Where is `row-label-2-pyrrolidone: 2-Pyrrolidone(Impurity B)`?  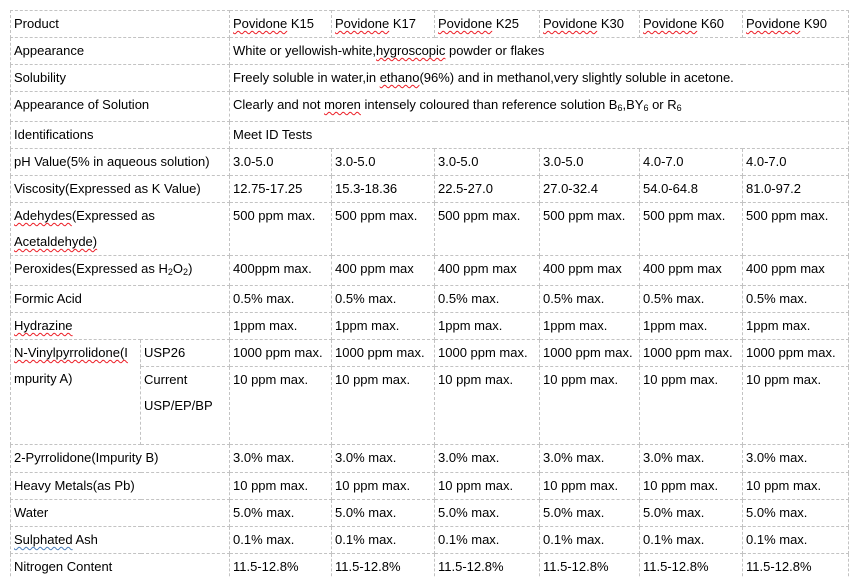 row-label-2-pyrrolidone: 2-Pyrrolidone(Impurity B) is located at coordinates (120, 458).